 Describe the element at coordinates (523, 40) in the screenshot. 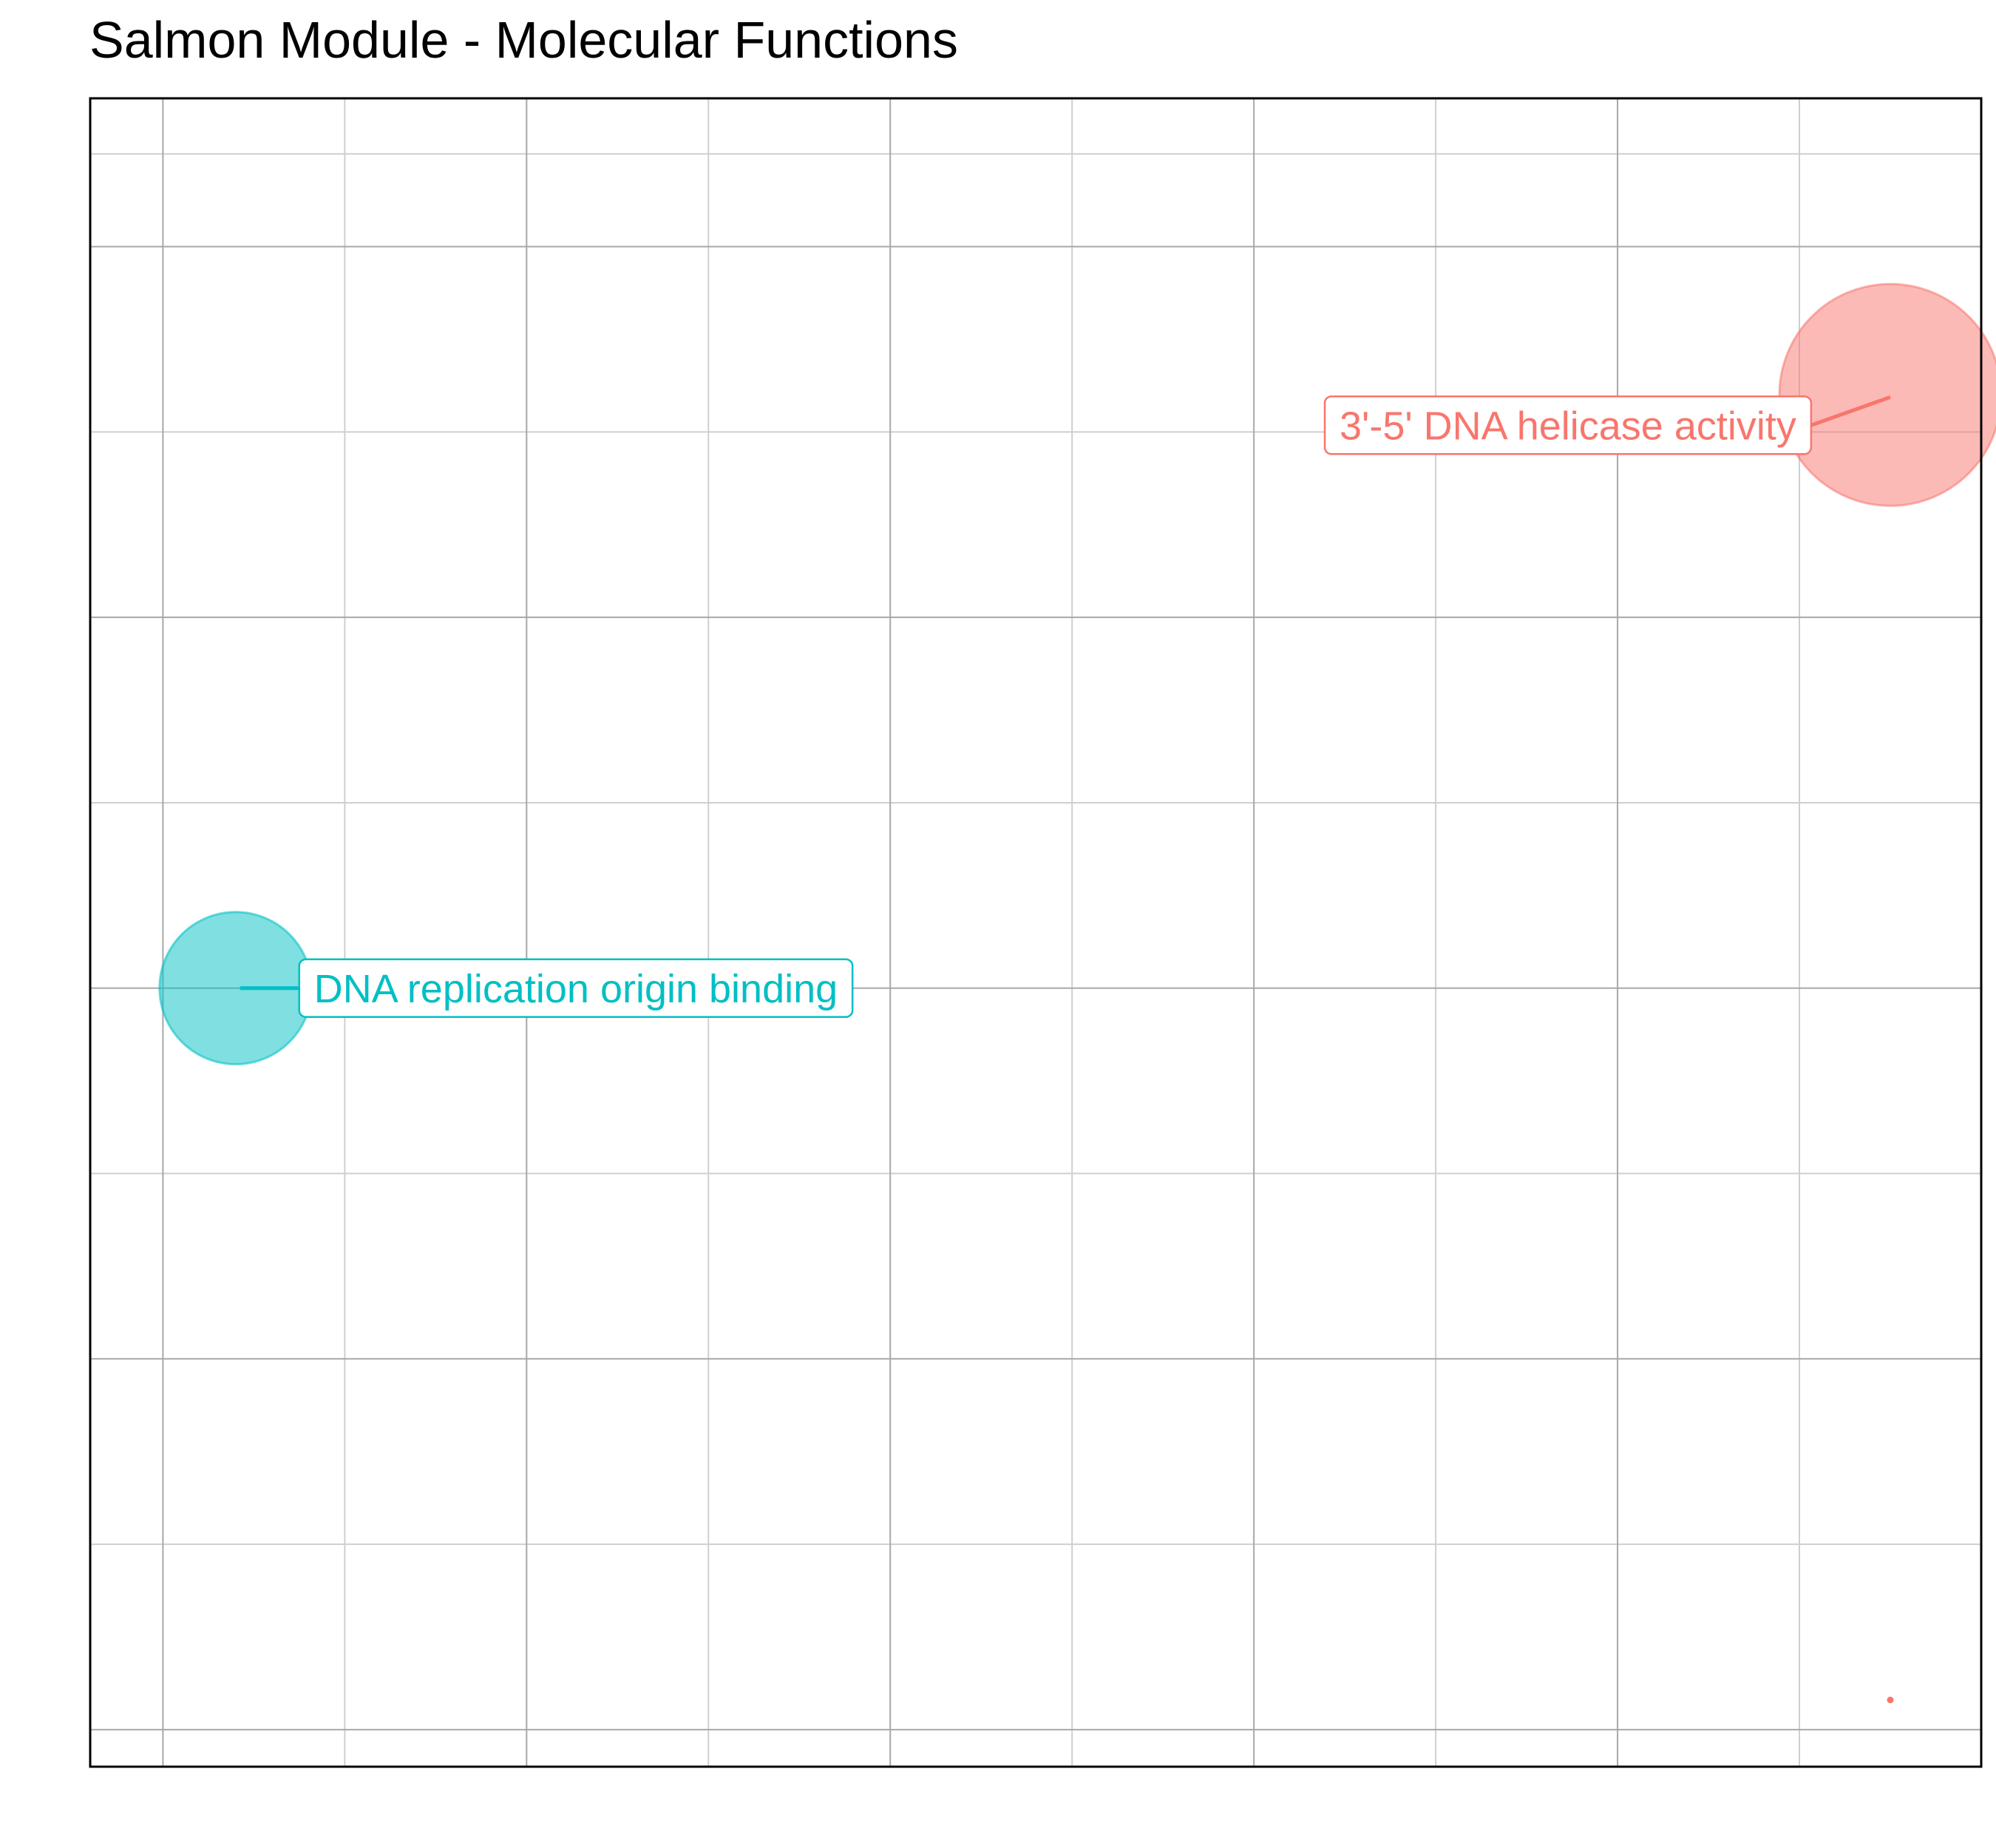

I see `chart-title: Salmon Module - Molecular Functions` at that location.